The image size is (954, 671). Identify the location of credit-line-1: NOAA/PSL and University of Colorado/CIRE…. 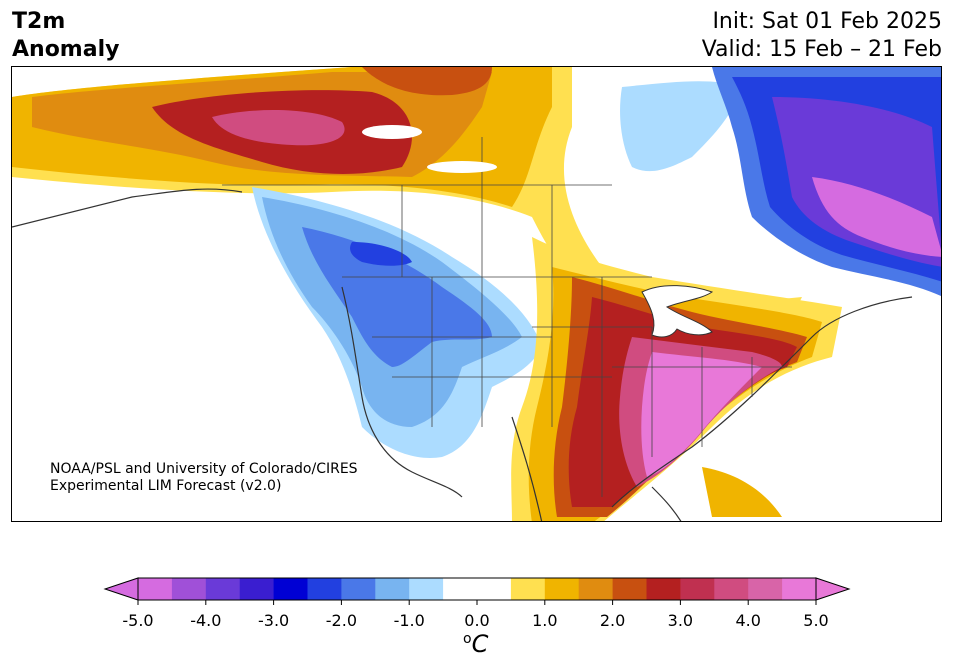
(204, 469).